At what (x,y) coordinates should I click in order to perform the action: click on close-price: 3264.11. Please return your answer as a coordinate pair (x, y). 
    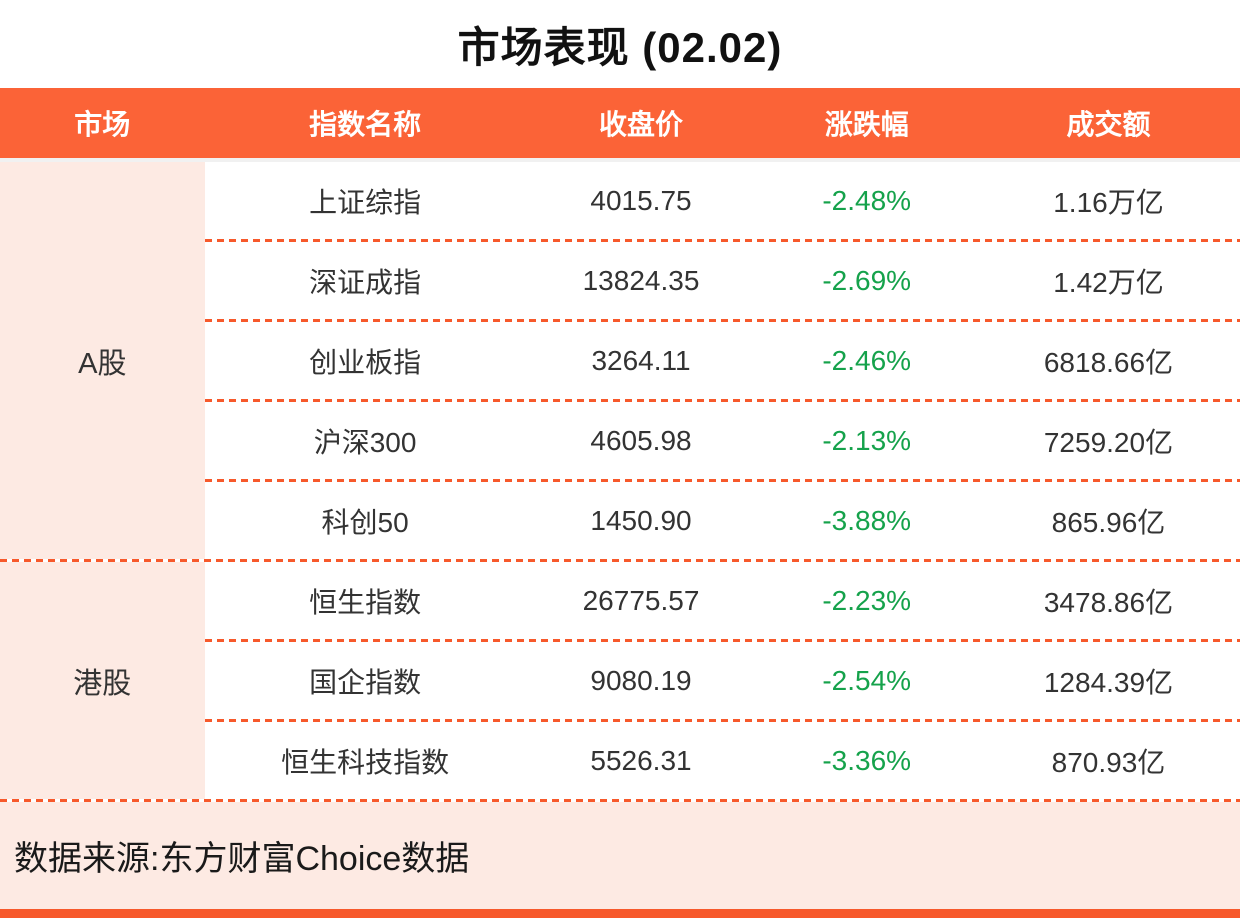
    Looking at the image, I should click on (641, 360).